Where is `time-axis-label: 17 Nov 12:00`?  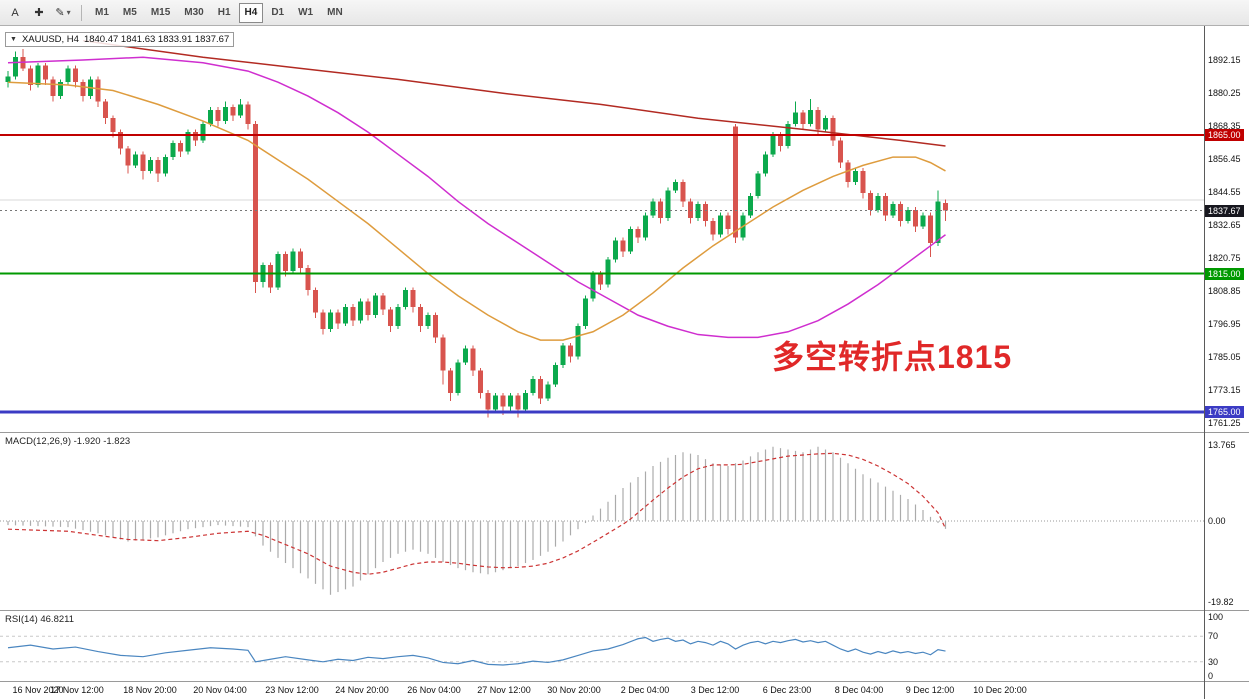
time-axis-label: 17 Nov 12:00 is located at coordinates (77, 690).